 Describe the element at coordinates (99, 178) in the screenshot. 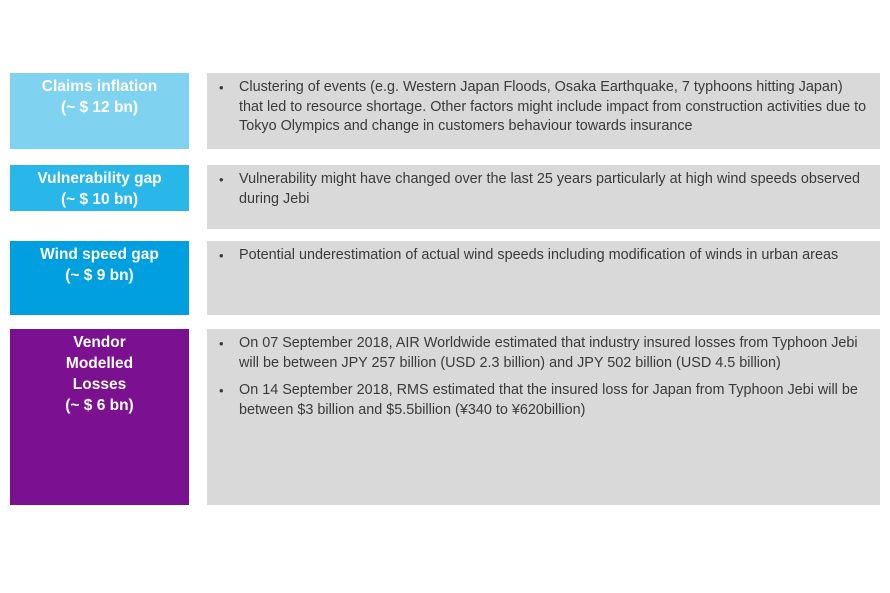

I see `label-title: Vulnerability gap` at that location.